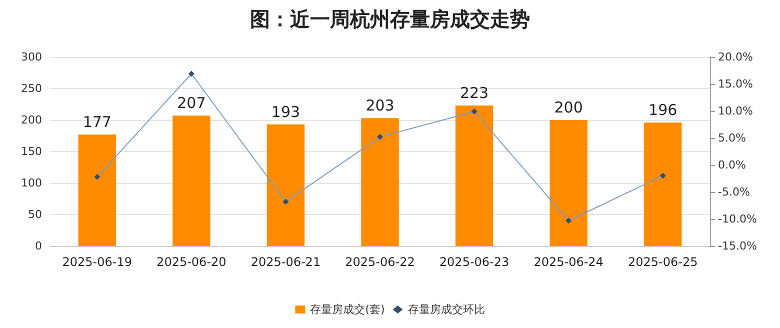 The image size is (780, 328). What do you see at coordinates (732, 165) in the screenshot?
I see `y2-tick-label: 0.0%` at bounding box center [732, 165].